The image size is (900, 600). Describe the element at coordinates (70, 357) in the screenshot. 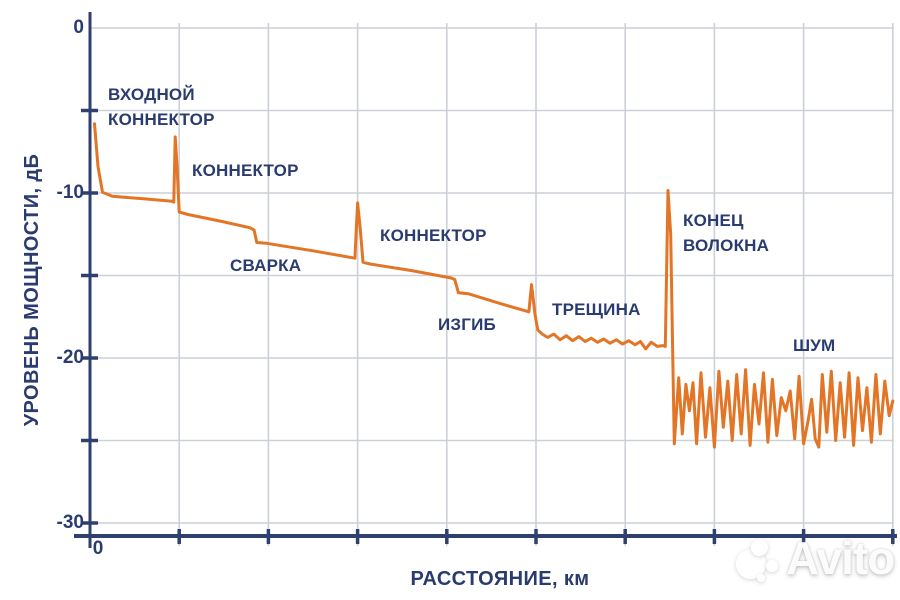

I see `y-tick-label--20: -20` at that location.